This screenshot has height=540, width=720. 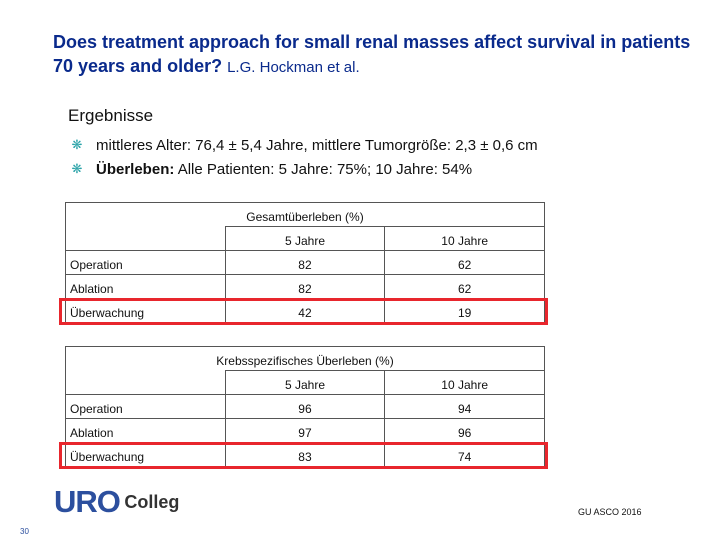 What do you see at coordinates (135, 169) in the screenshot?
I see `bullet-bold-text: Überleben:` at bounding box center [135, 169].